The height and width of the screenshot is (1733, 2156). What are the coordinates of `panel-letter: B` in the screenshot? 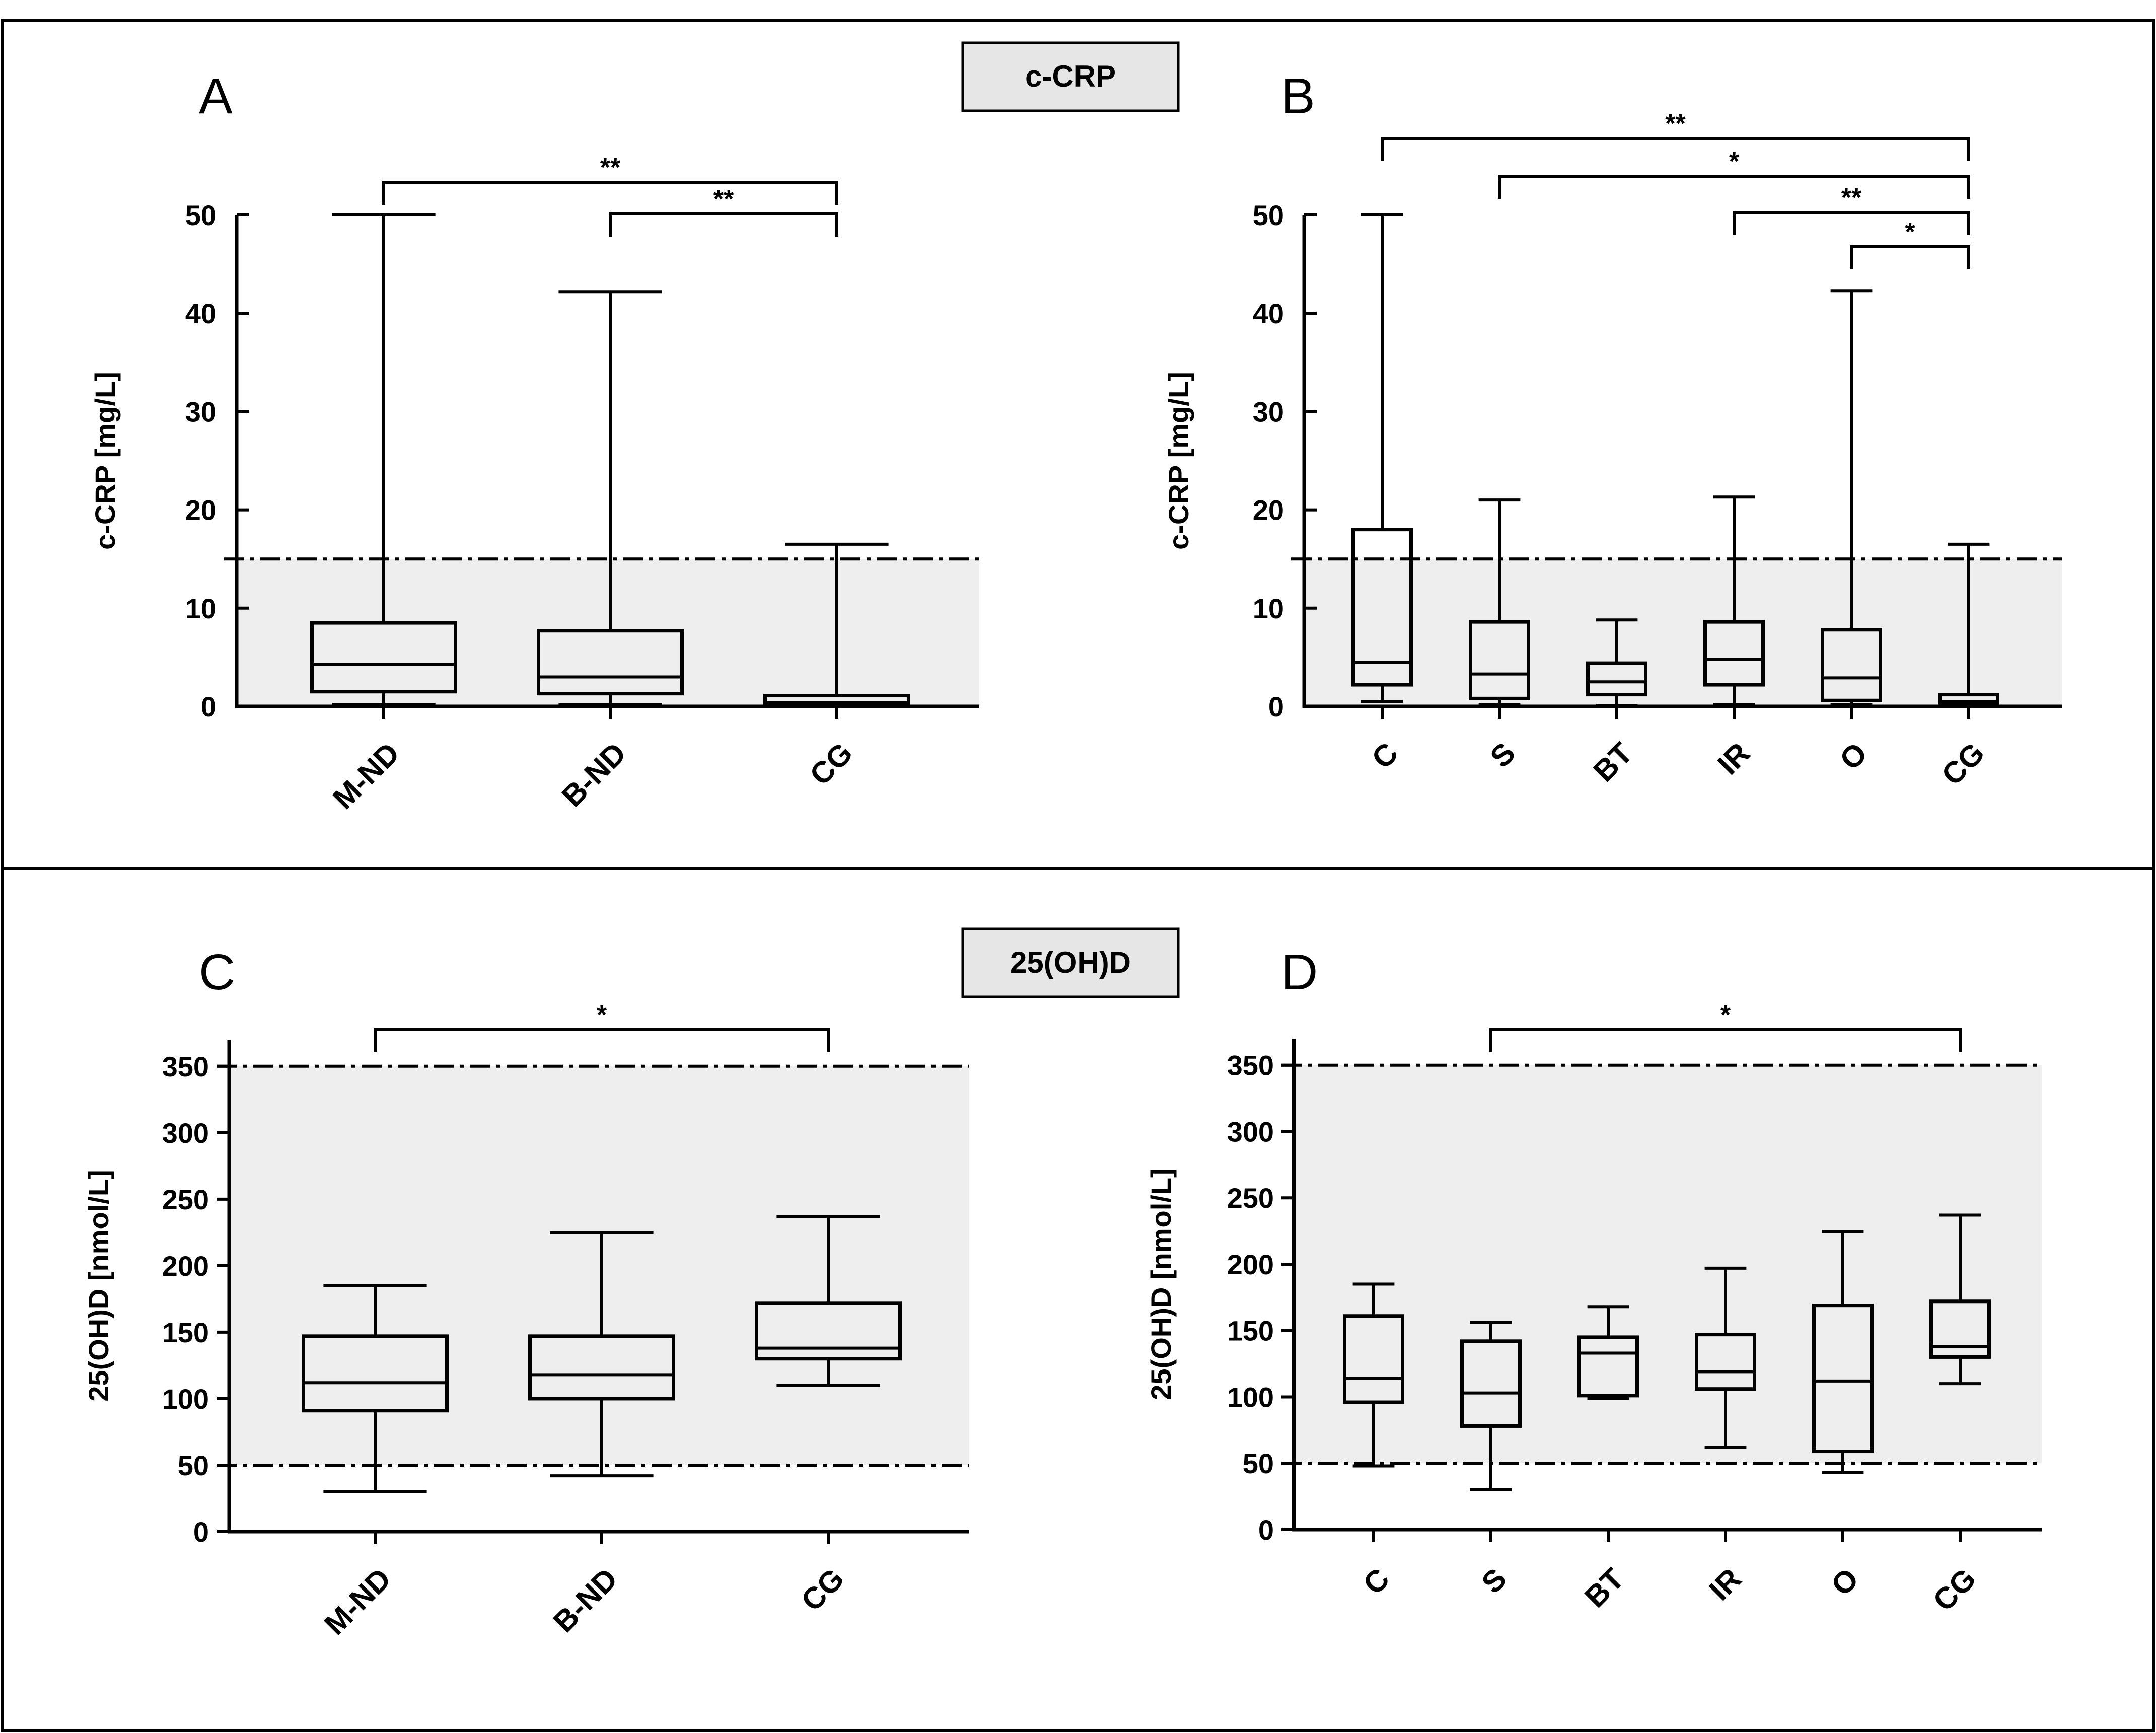 It's located at (1298, 96).